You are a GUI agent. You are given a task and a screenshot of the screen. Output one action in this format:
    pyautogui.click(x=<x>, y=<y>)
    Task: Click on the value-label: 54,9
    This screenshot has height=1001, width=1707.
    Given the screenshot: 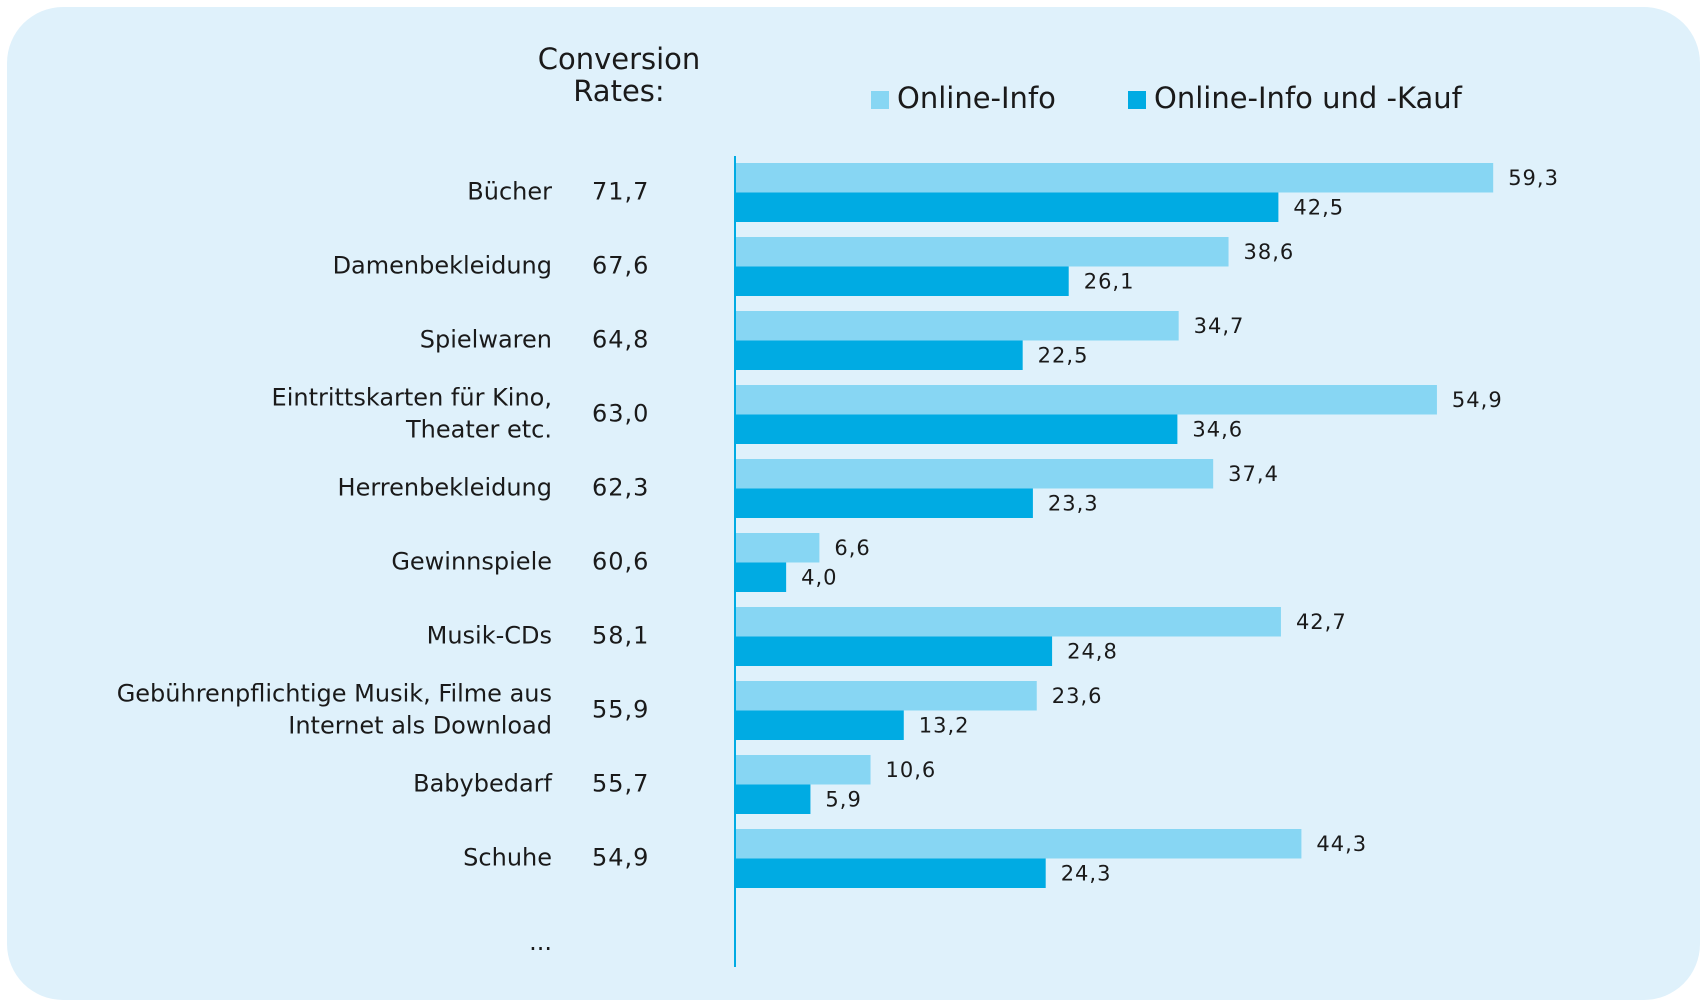 What is the action you would take?
    pyautogui.click(x=1477, y=400)
    